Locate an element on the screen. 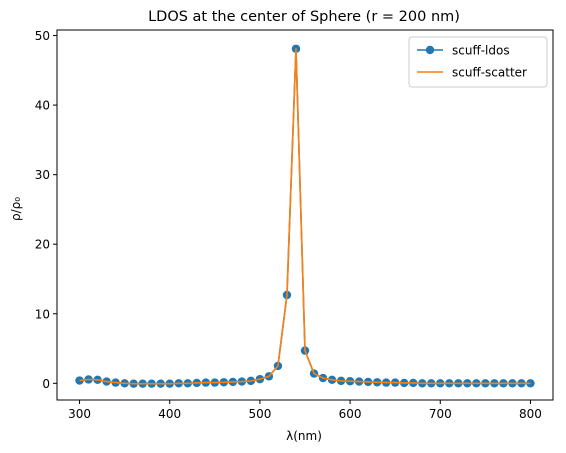 The height and width of the screenshot is (453, 566). y-tick-label: 50 is located at coordinates (42, 36).